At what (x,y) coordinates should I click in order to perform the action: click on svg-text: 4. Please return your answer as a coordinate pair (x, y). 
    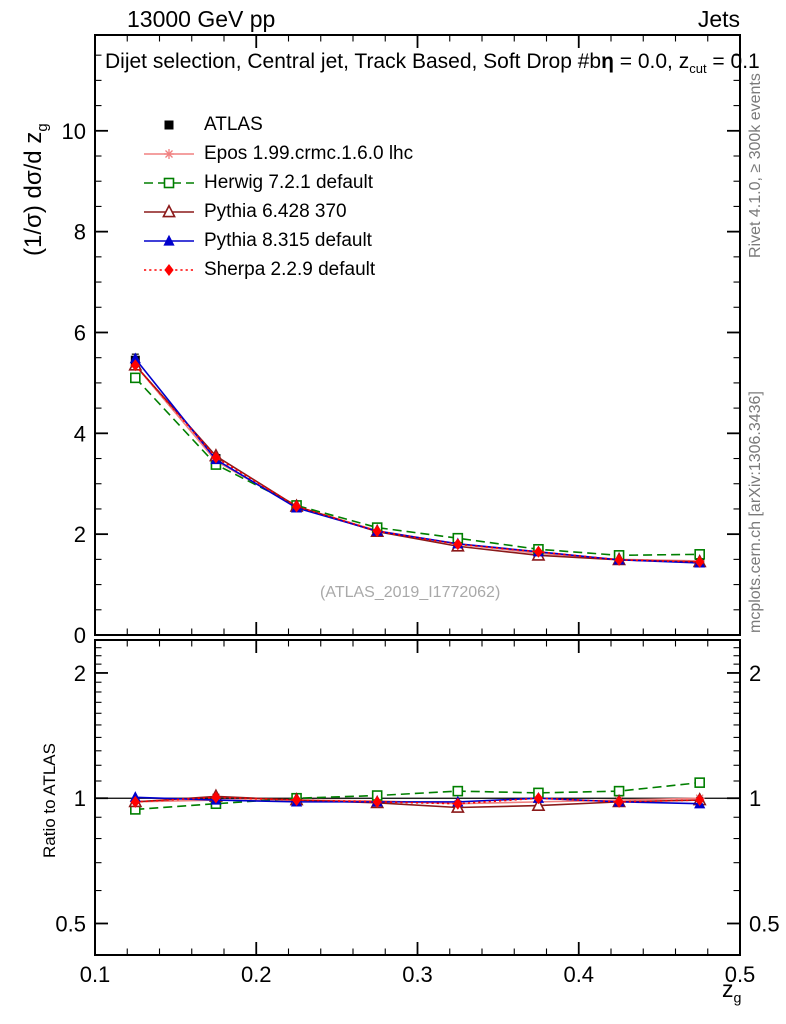
    Looking at the image, I should click on (80, 433).